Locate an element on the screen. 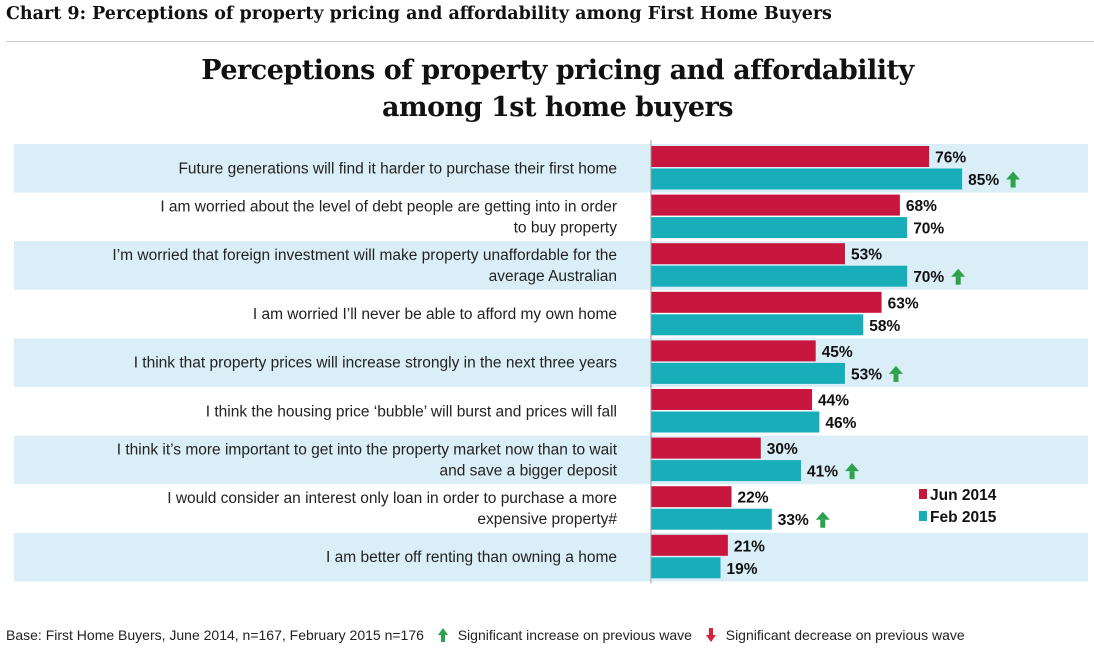  category-label: average Australian is located at coordinates (553, 276).